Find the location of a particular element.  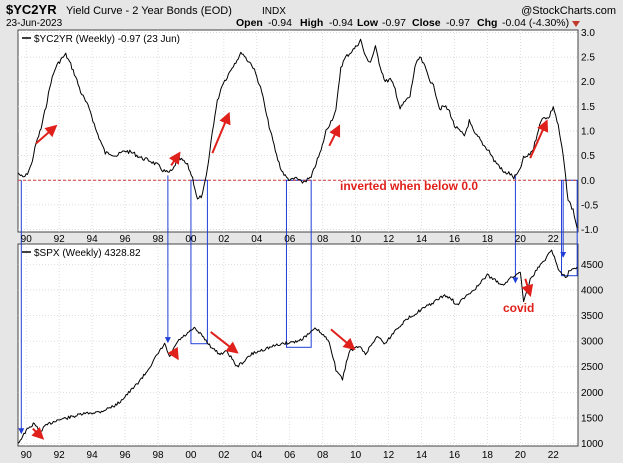

yield-xtick-label: 14 is located at coordinates (422, 239).